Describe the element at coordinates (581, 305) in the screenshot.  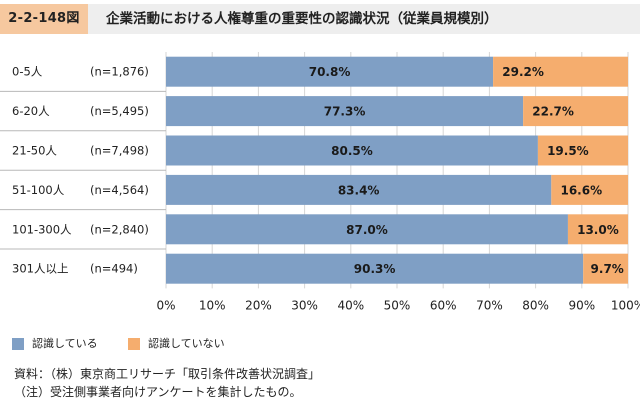
I see `x-tick-label: 90%` at that location.